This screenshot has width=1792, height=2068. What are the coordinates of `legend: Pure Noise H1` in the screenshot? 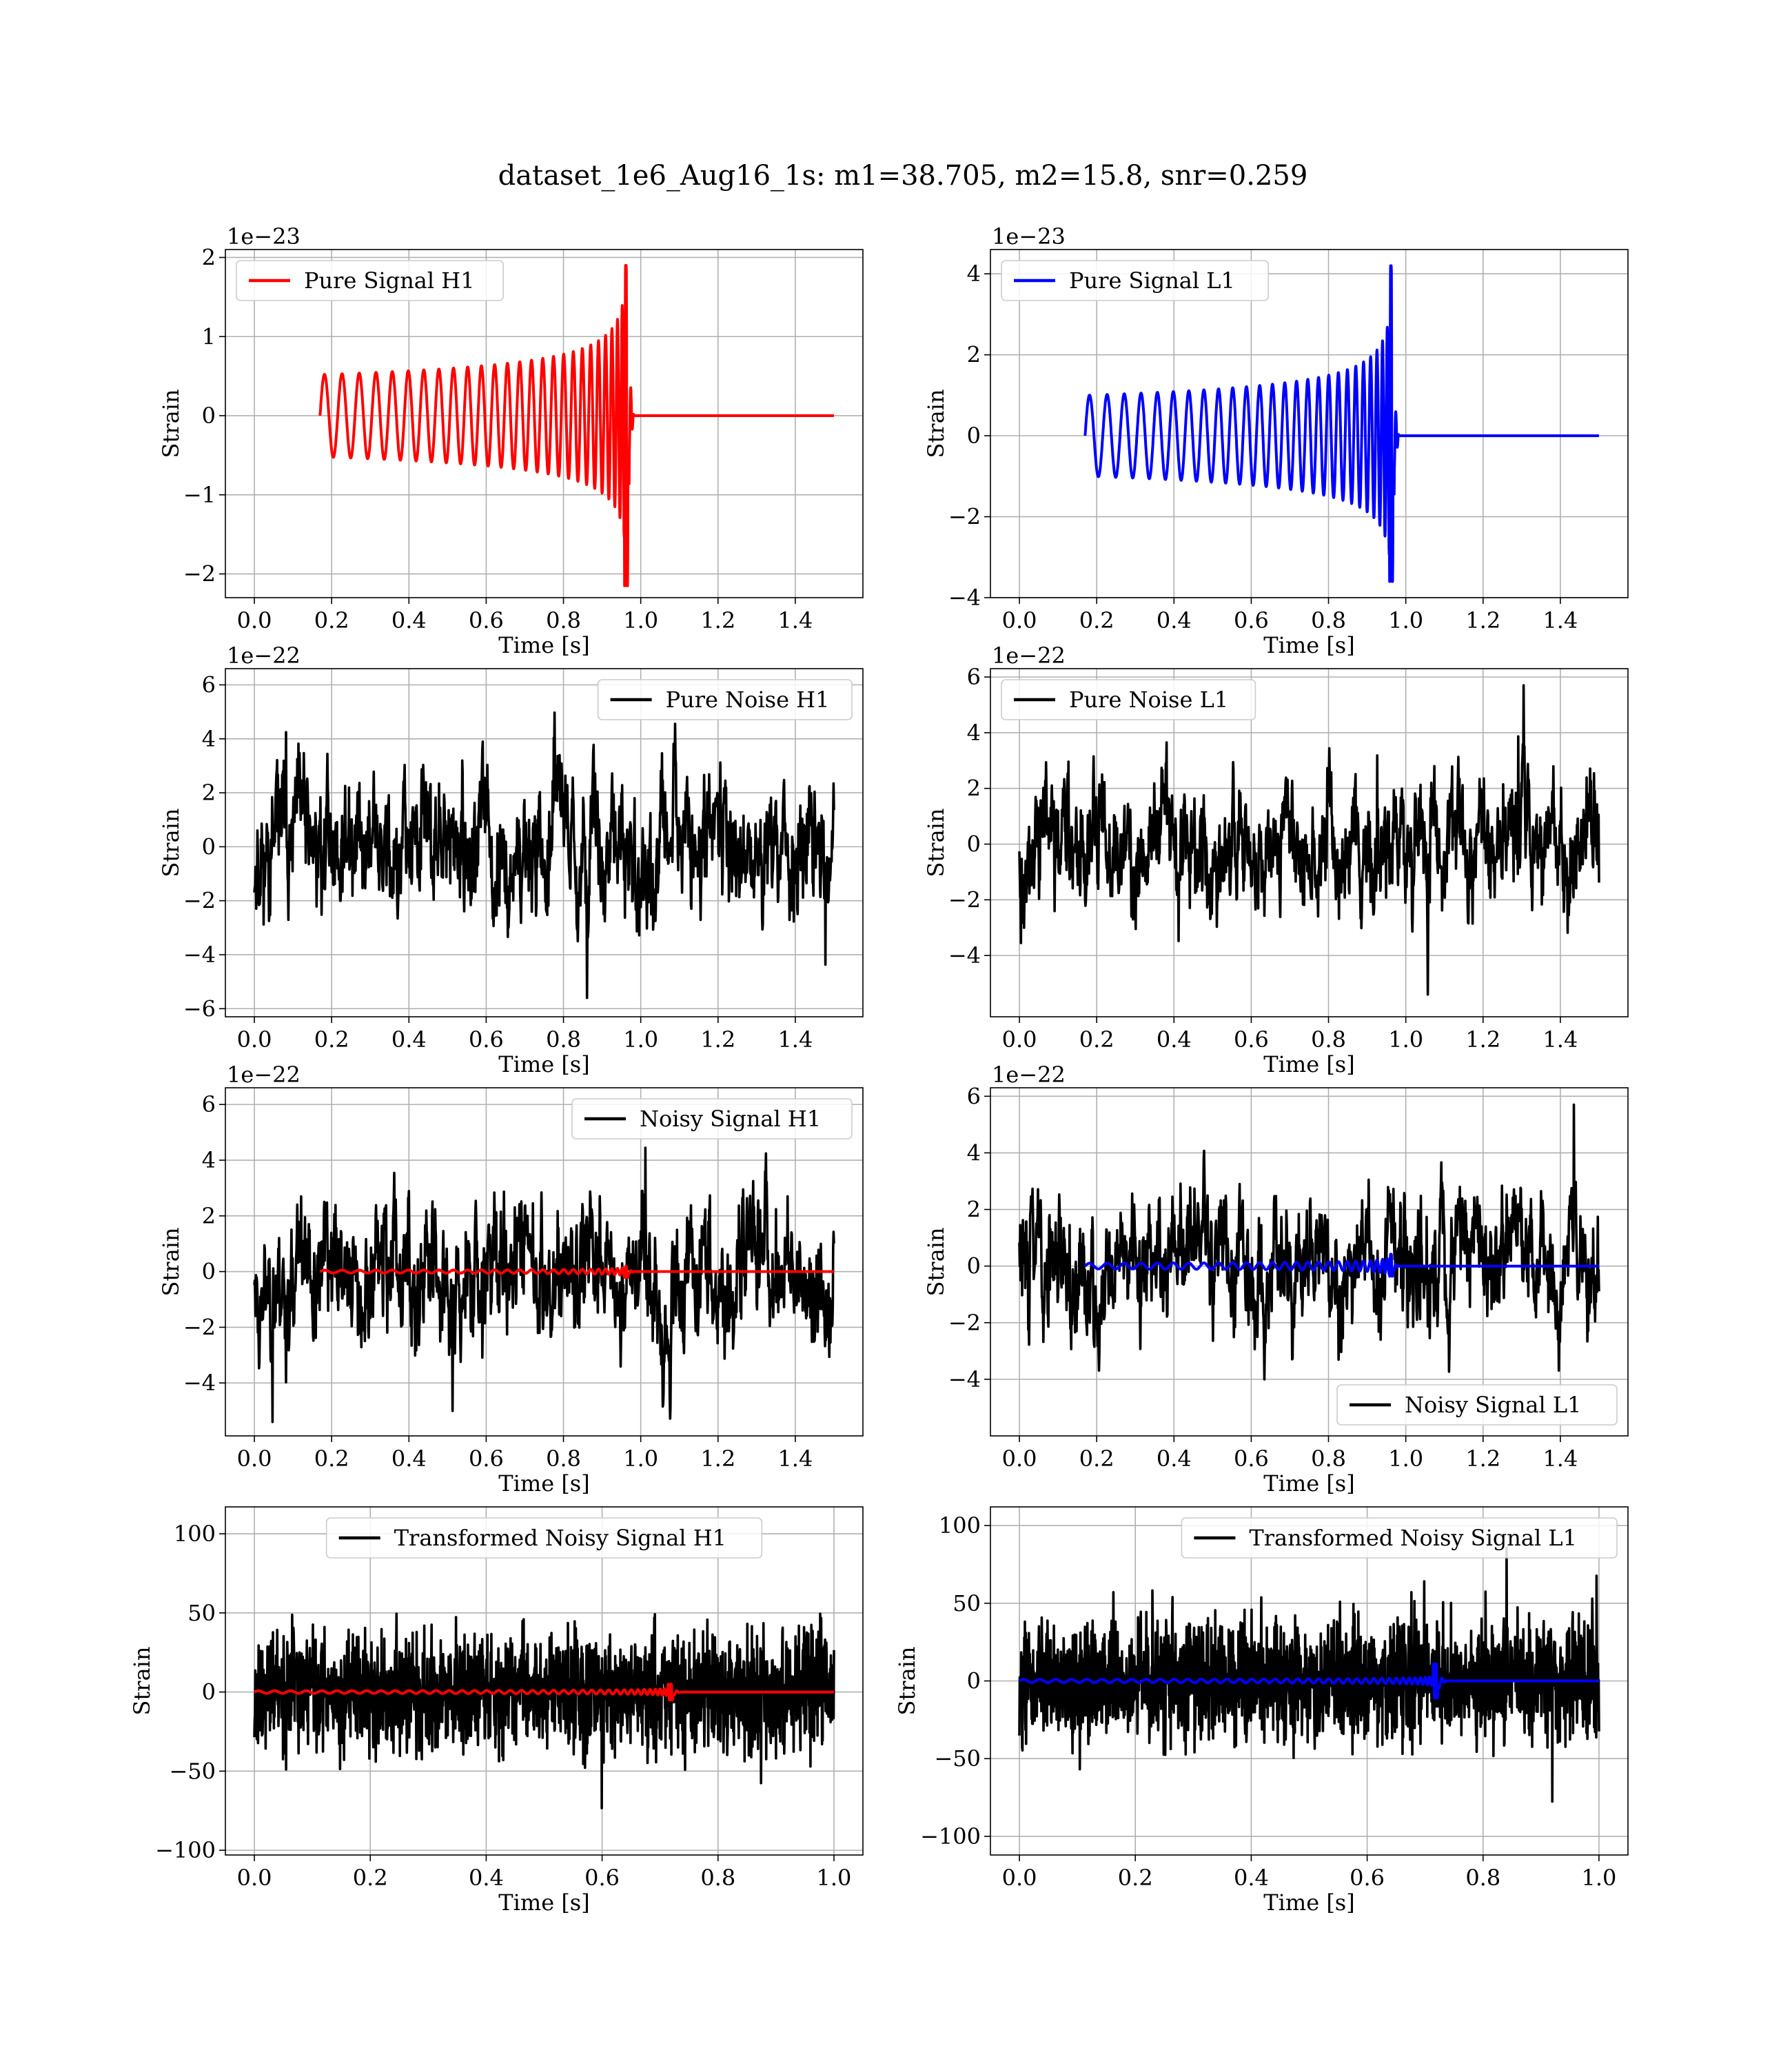 It's located at (725, 699).